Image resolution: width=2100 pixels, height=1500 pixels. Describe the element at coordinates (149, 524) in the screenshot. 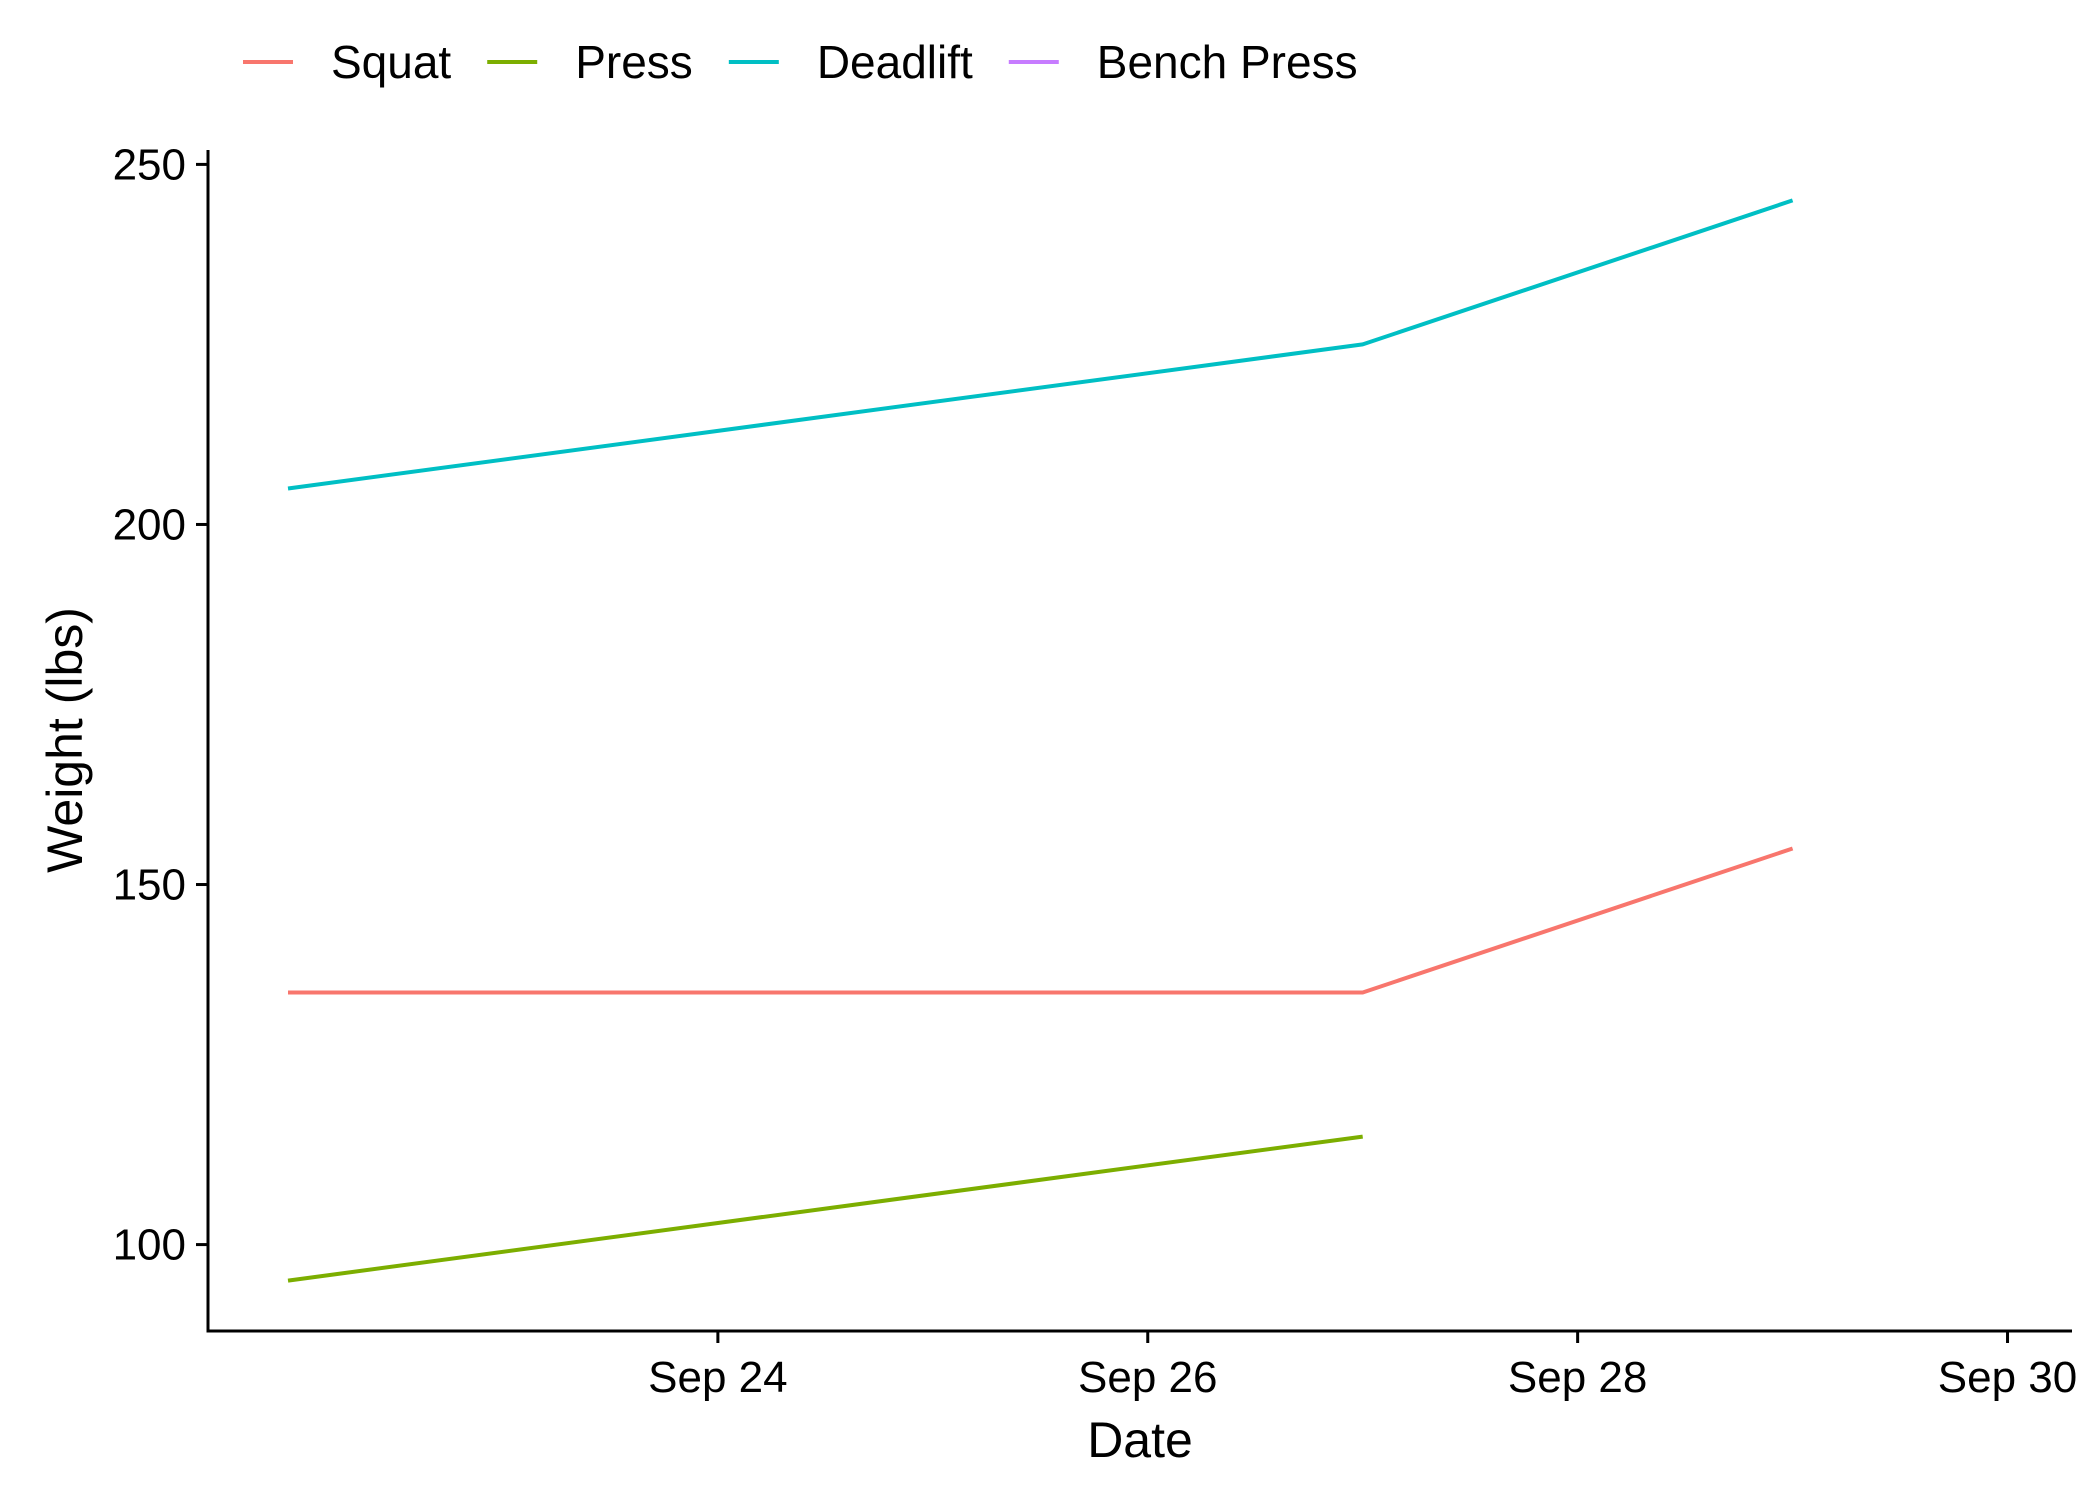

I see `y-tick-label: 200` at that location.